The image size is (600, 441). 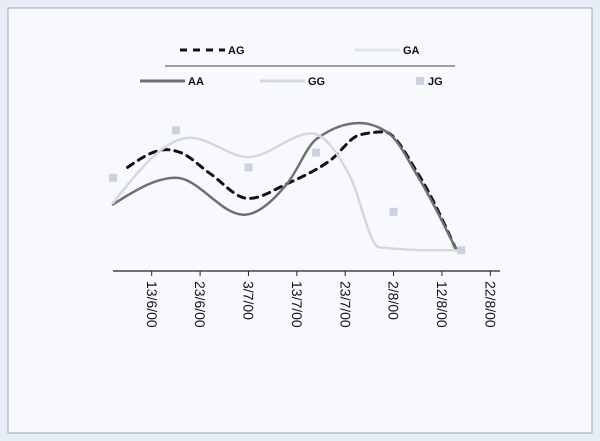 What do you see at coordinates (435, 82) in the screenshot?
I see `legend-label: JG` at bounding box center [435, 82].